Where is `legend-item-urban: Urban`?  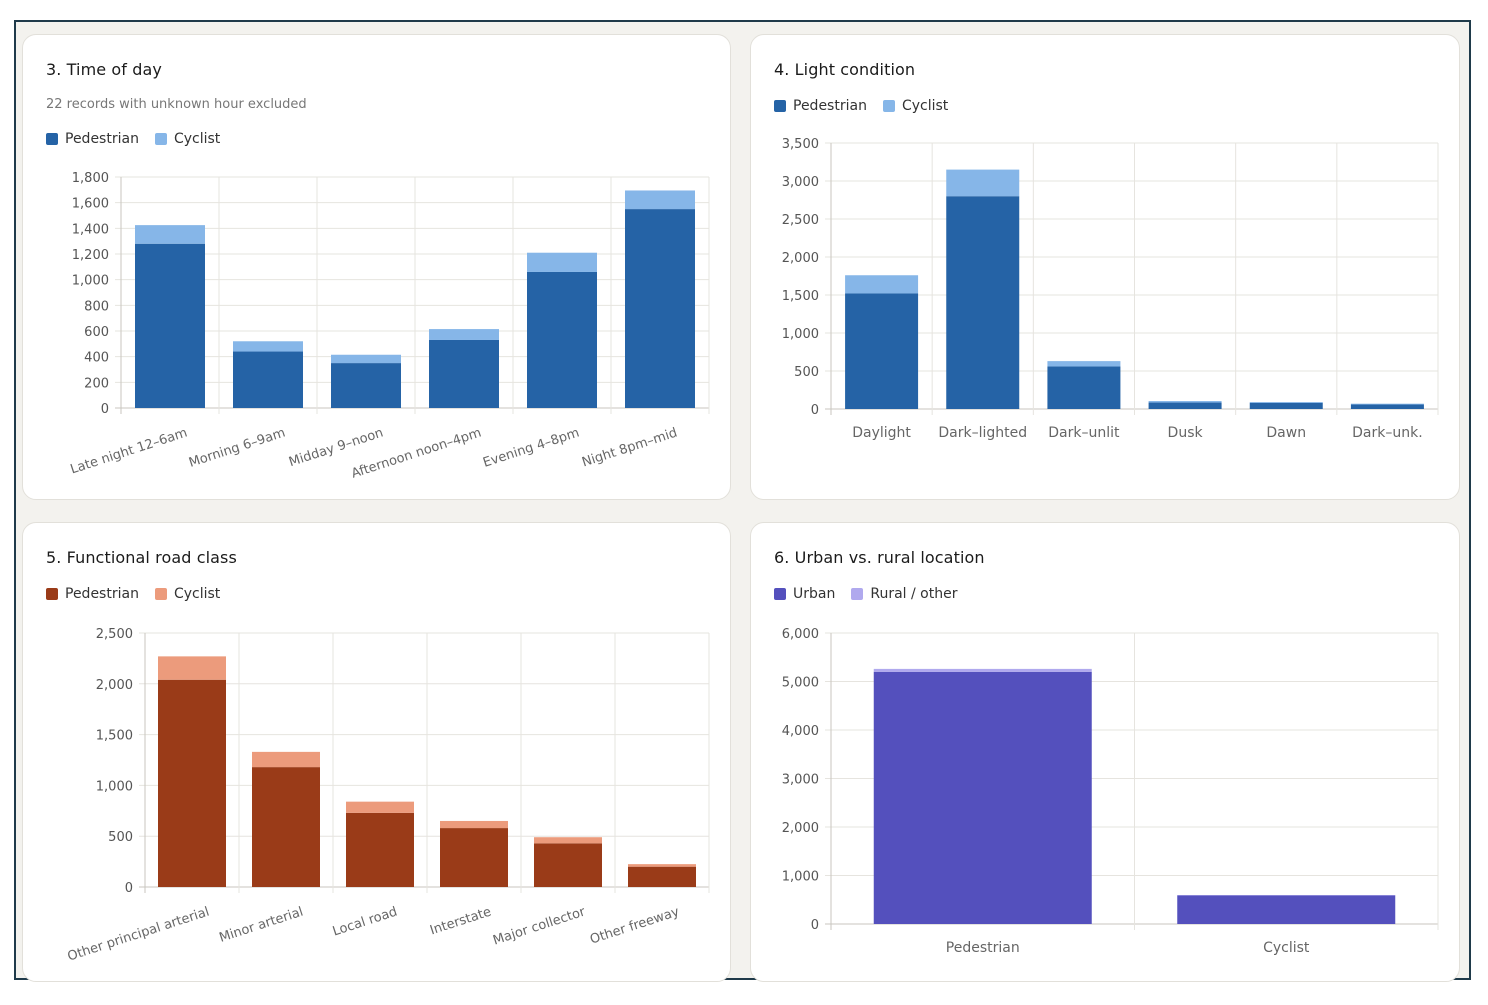 legend-item-urban: Urban is located at coordinates (804, 594).